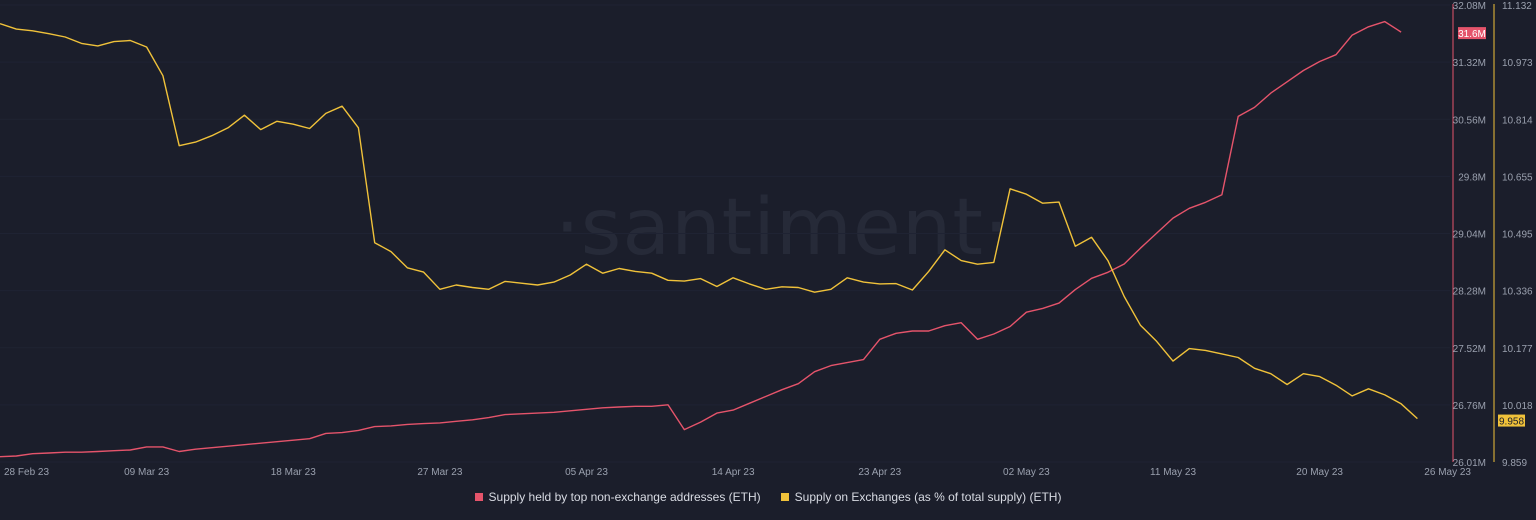  Describe the element at coordinates (1469, 120) in the screenshot. I see `left-tick-label: 30.56M` at that location.